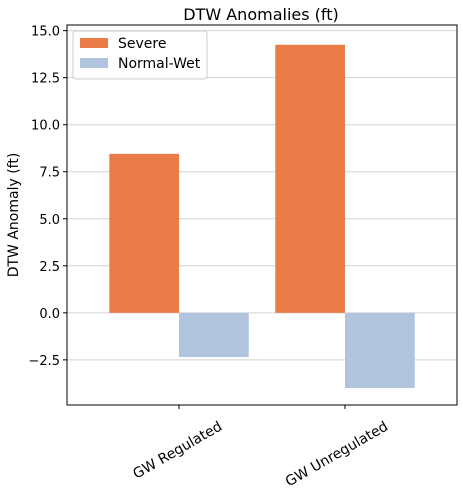  Describe the element at coordinates (49, 314) in the screenshot. I see `y-tick-label: 0.0` at that location.